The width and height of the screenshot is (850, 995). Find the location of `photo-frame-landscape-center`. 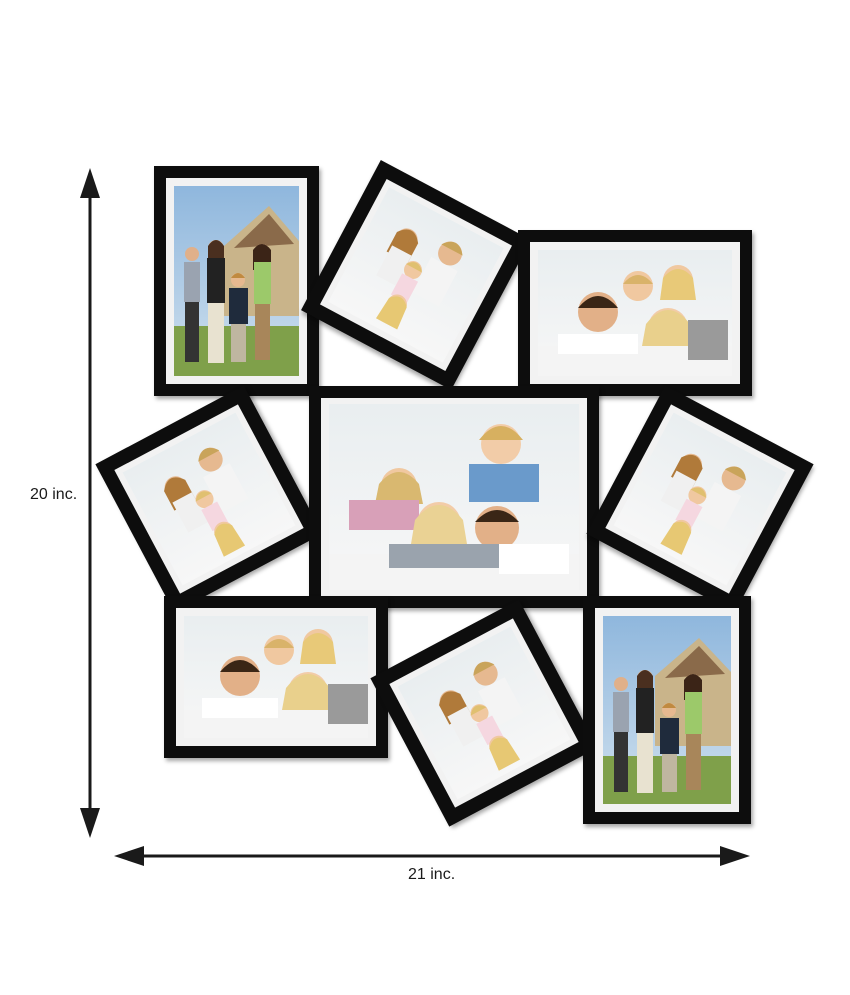

photo-frame-landscape-center is located at coordinates (454, 497).